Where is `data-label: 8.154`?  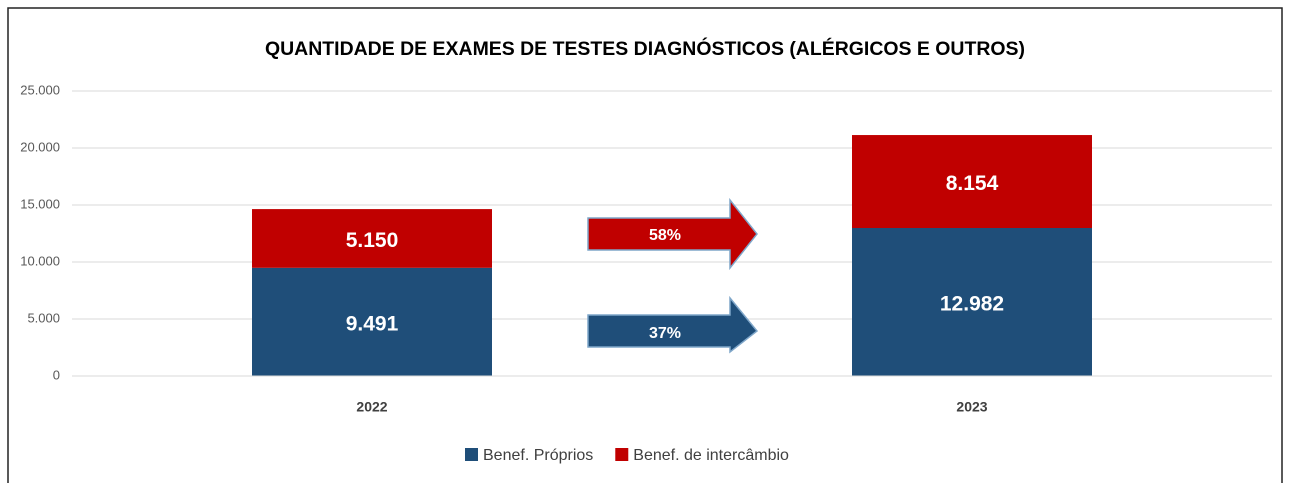 data-label: 8.154 is located at coordinates (972, 183).